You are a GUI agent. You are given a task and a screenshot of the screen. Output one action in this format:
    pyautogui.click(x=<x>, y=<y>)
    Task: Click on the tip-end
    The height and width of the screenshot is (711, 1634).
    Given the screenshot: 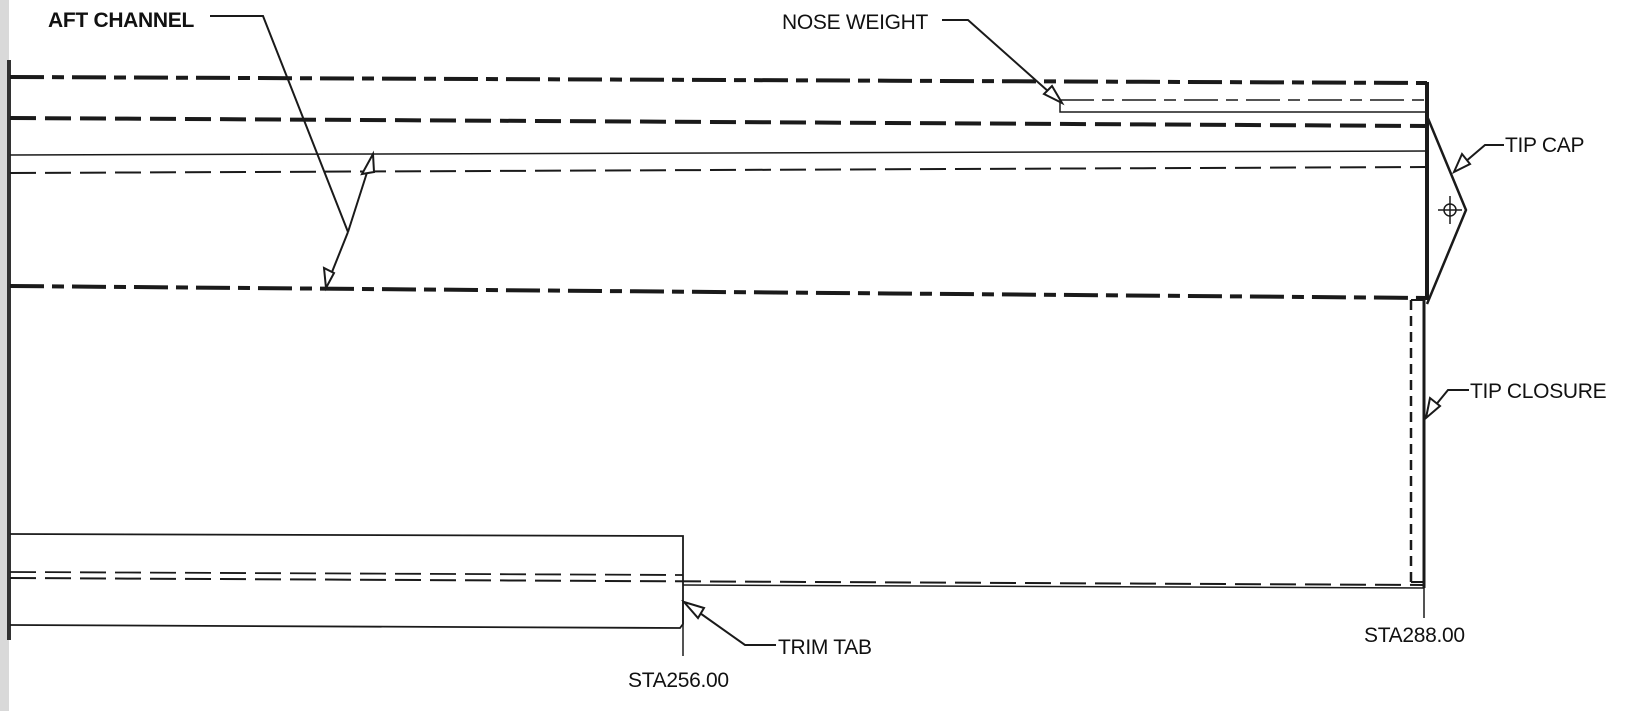 What is the action you would take?
    pyautogui.click(x=1446, y=193)
    